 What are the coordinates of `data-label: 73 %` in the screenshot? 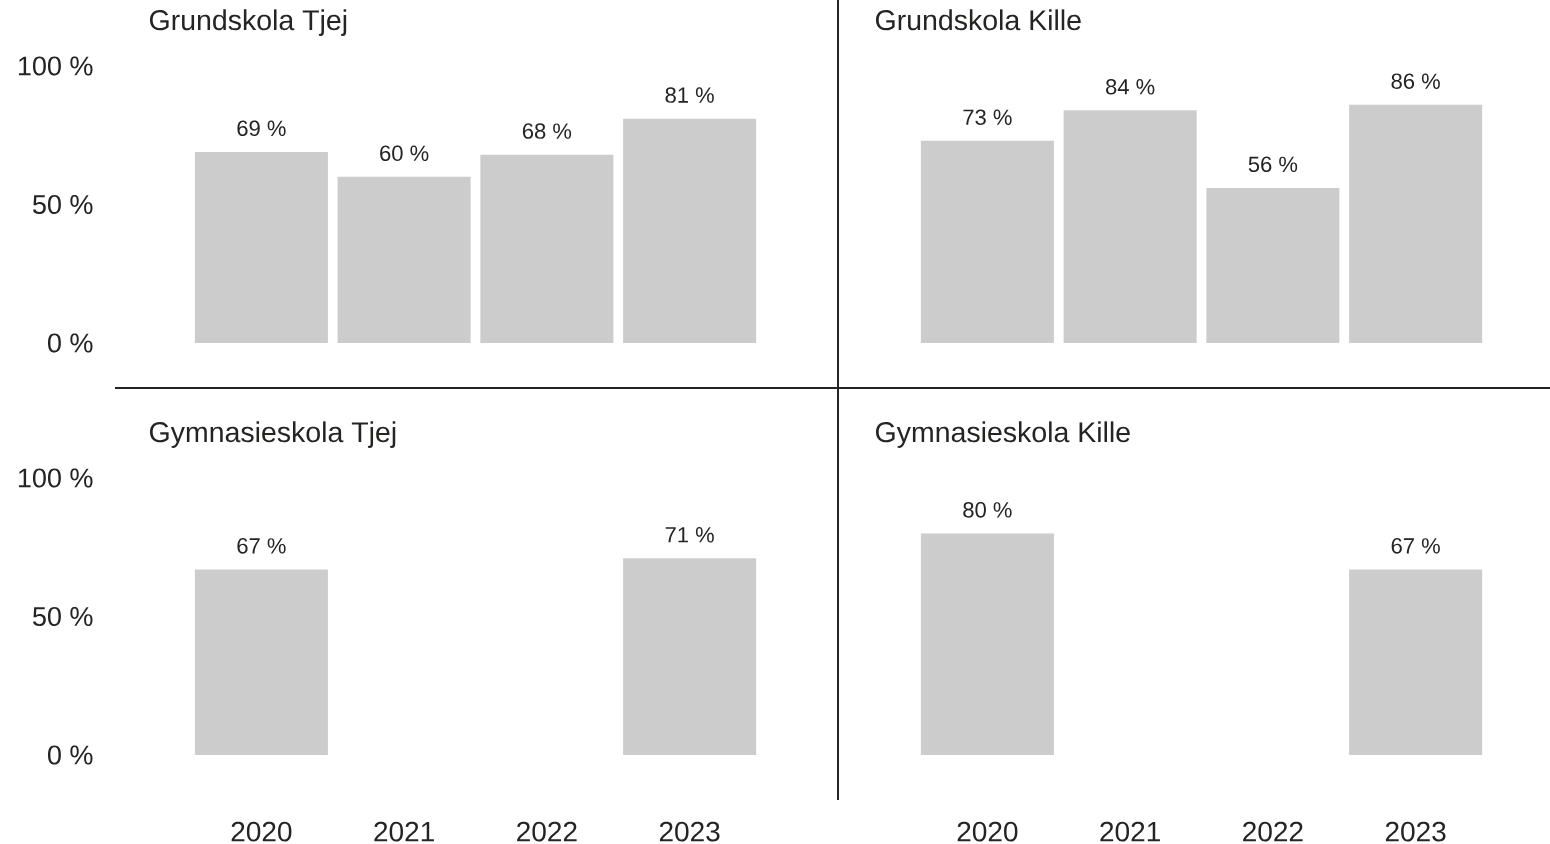 It's located at (987, 117).